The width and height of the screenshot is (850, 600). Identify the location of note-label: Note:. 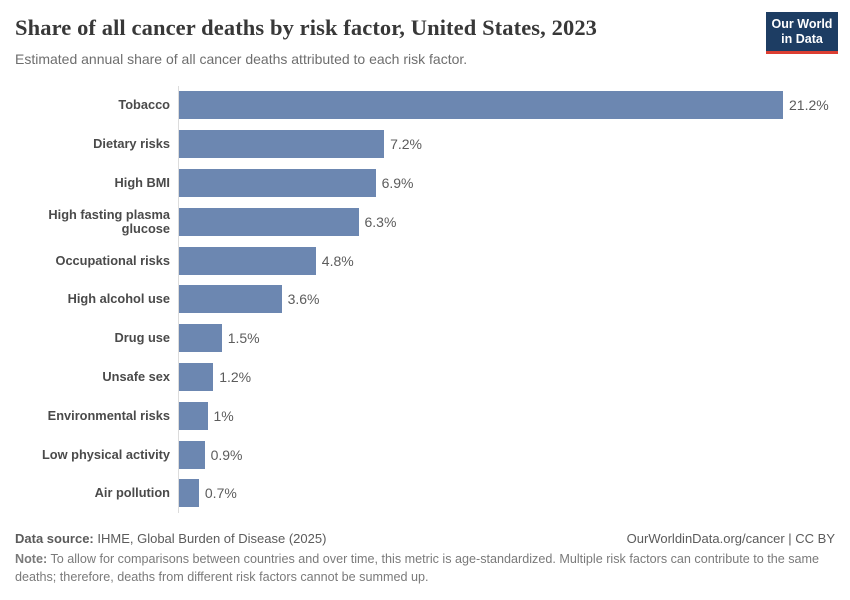
(31, 559).